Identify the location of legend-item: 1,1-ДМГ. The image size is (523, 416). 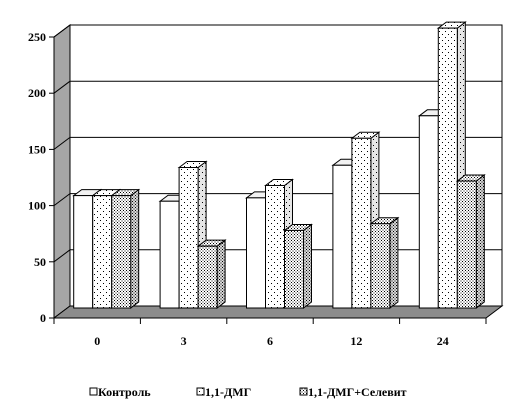
(223, 392).